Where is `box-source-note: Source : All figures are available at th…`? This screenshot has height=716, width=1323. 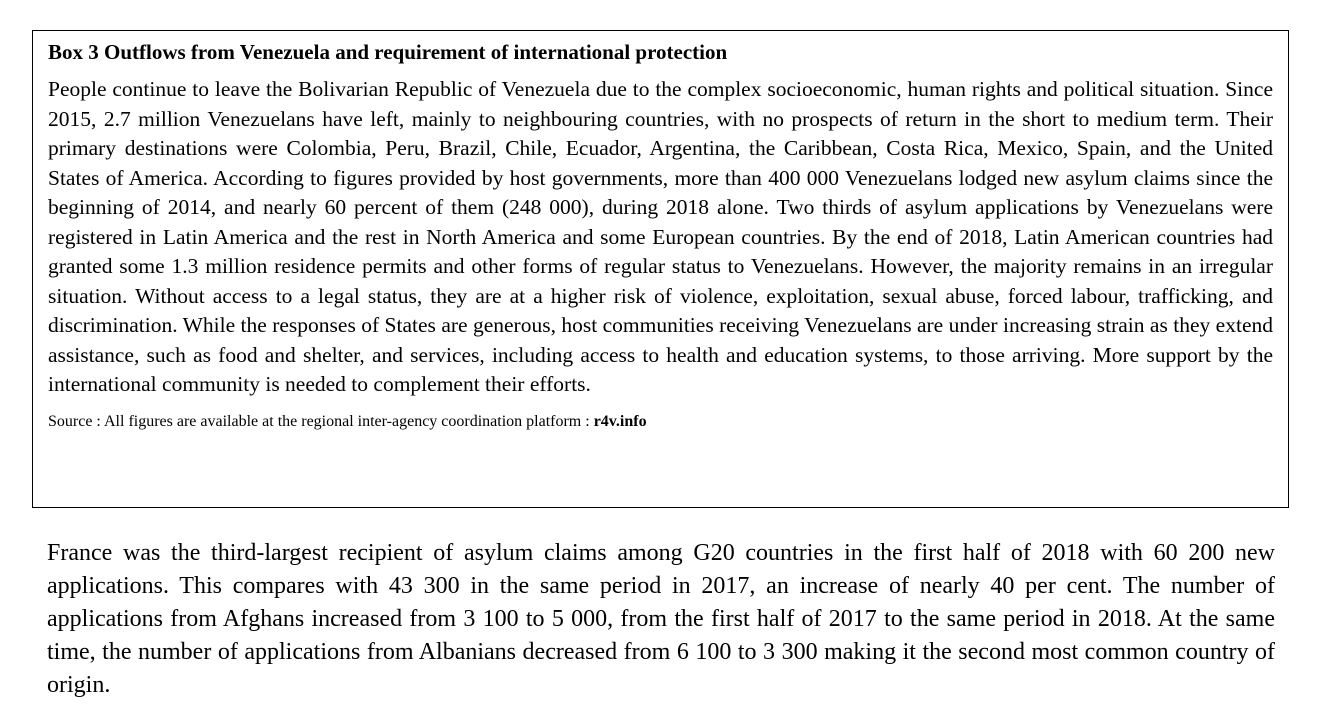
box-source-note: Source : All figures are available at th… is located at coordinates (660, 422).